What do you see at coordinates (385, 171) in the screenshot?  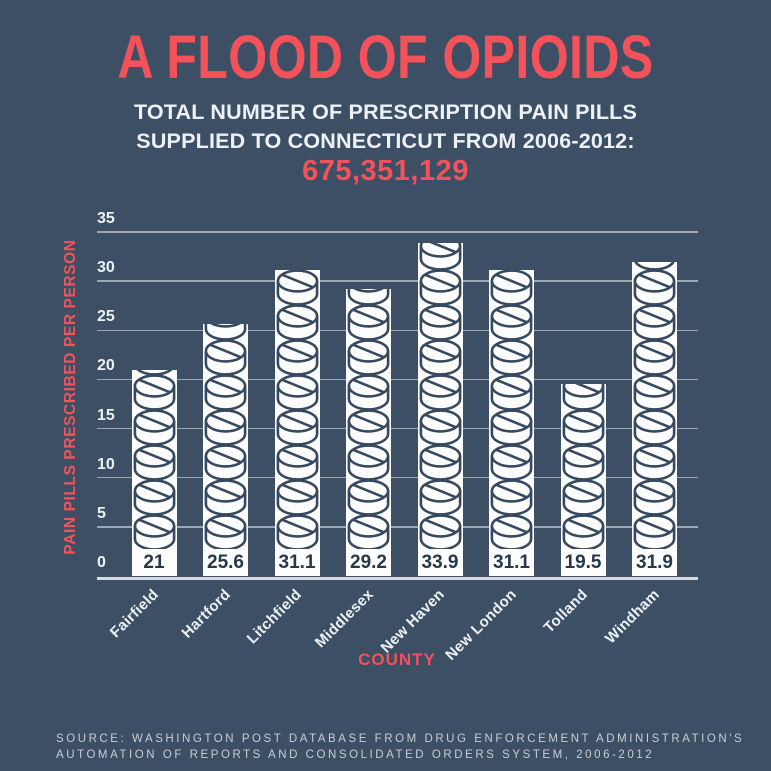 I see `total-pills-number: 675,351,129` at bounding box center [385, 171].